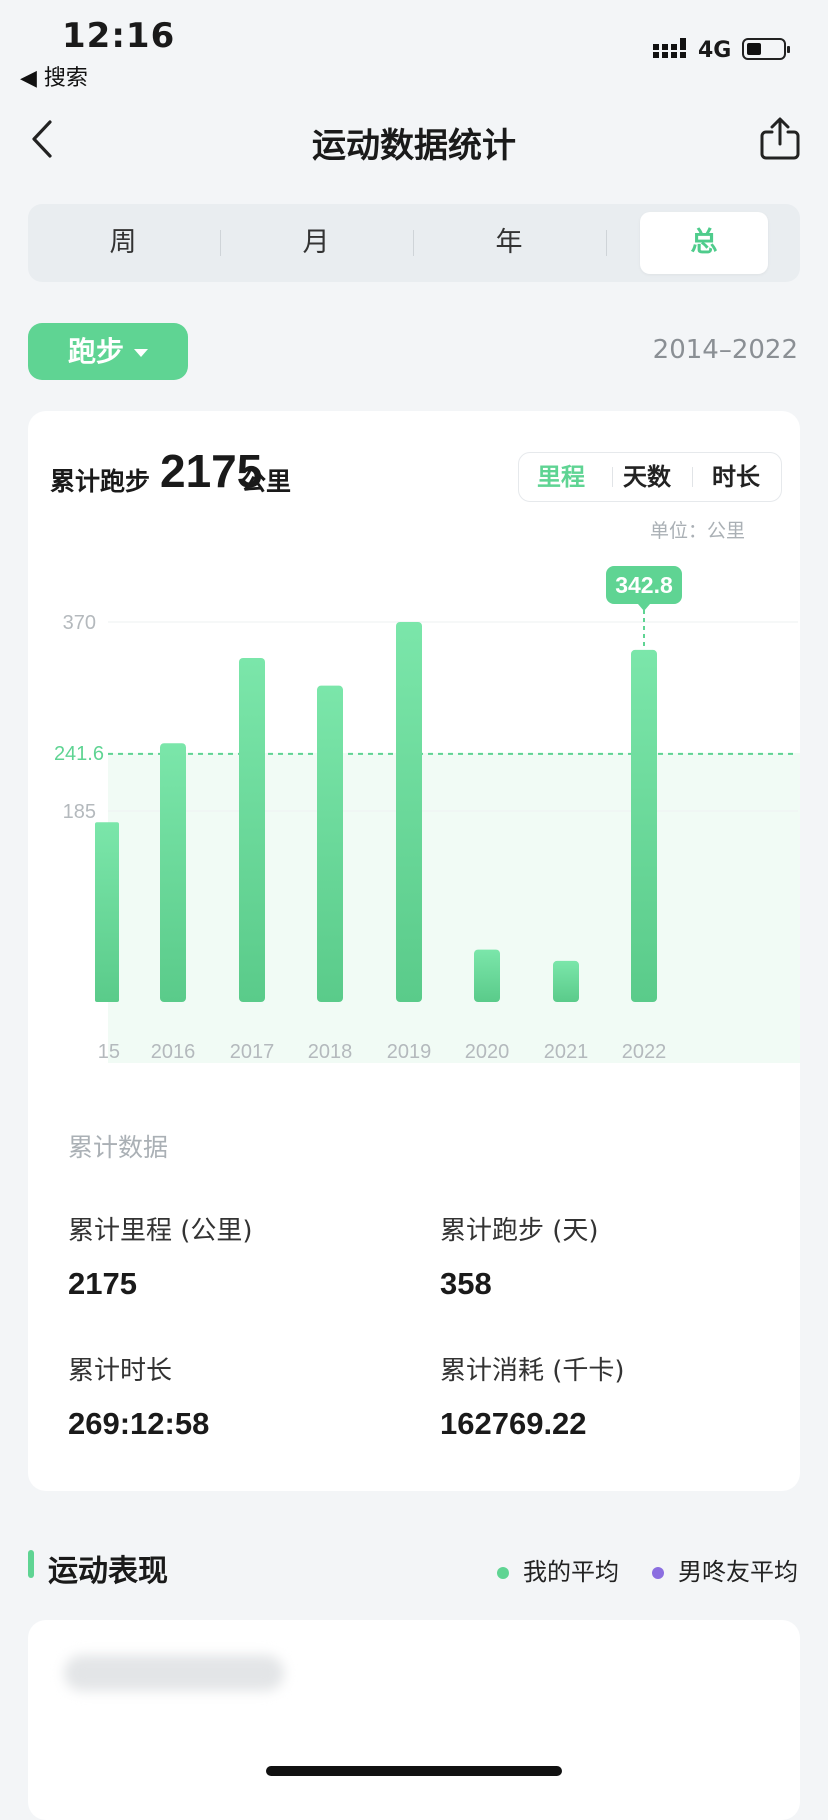 Image resolution: width=828 pixels, height=1820 pixels. What do you see at coordinates (79, 812) in the screenshot?
I see `y-tick-label: 185` at bounding box center [79, 812].